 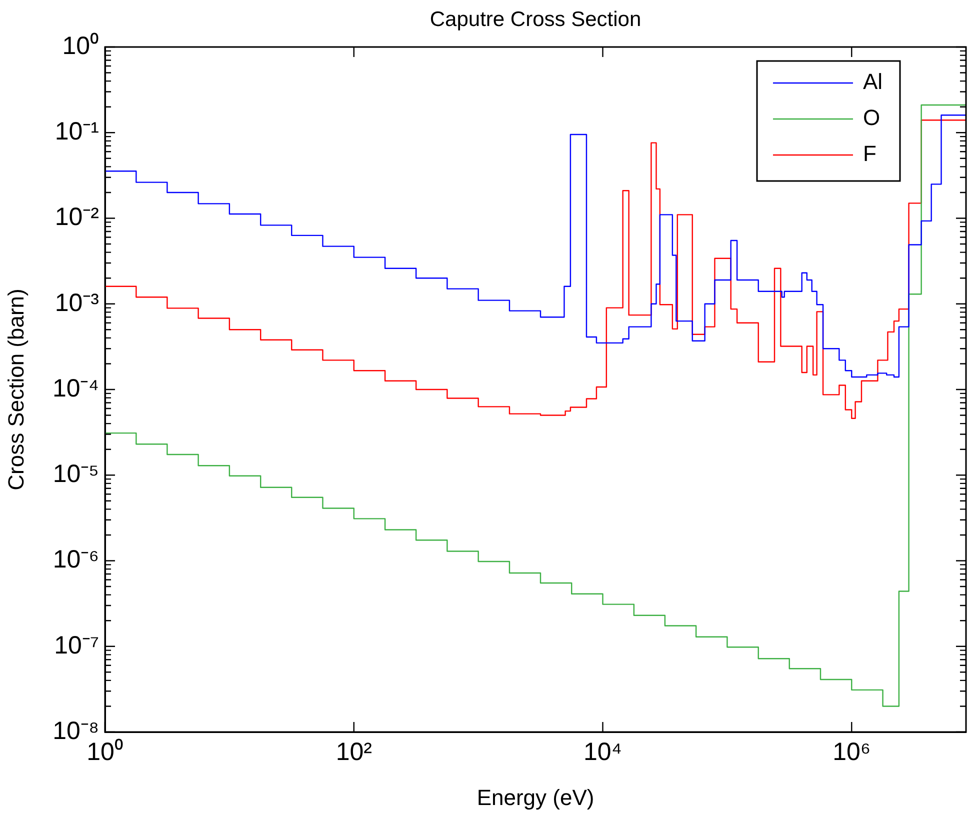 I want to click on chart-title: Caputre Cross Section, so click(x=536, y=19).